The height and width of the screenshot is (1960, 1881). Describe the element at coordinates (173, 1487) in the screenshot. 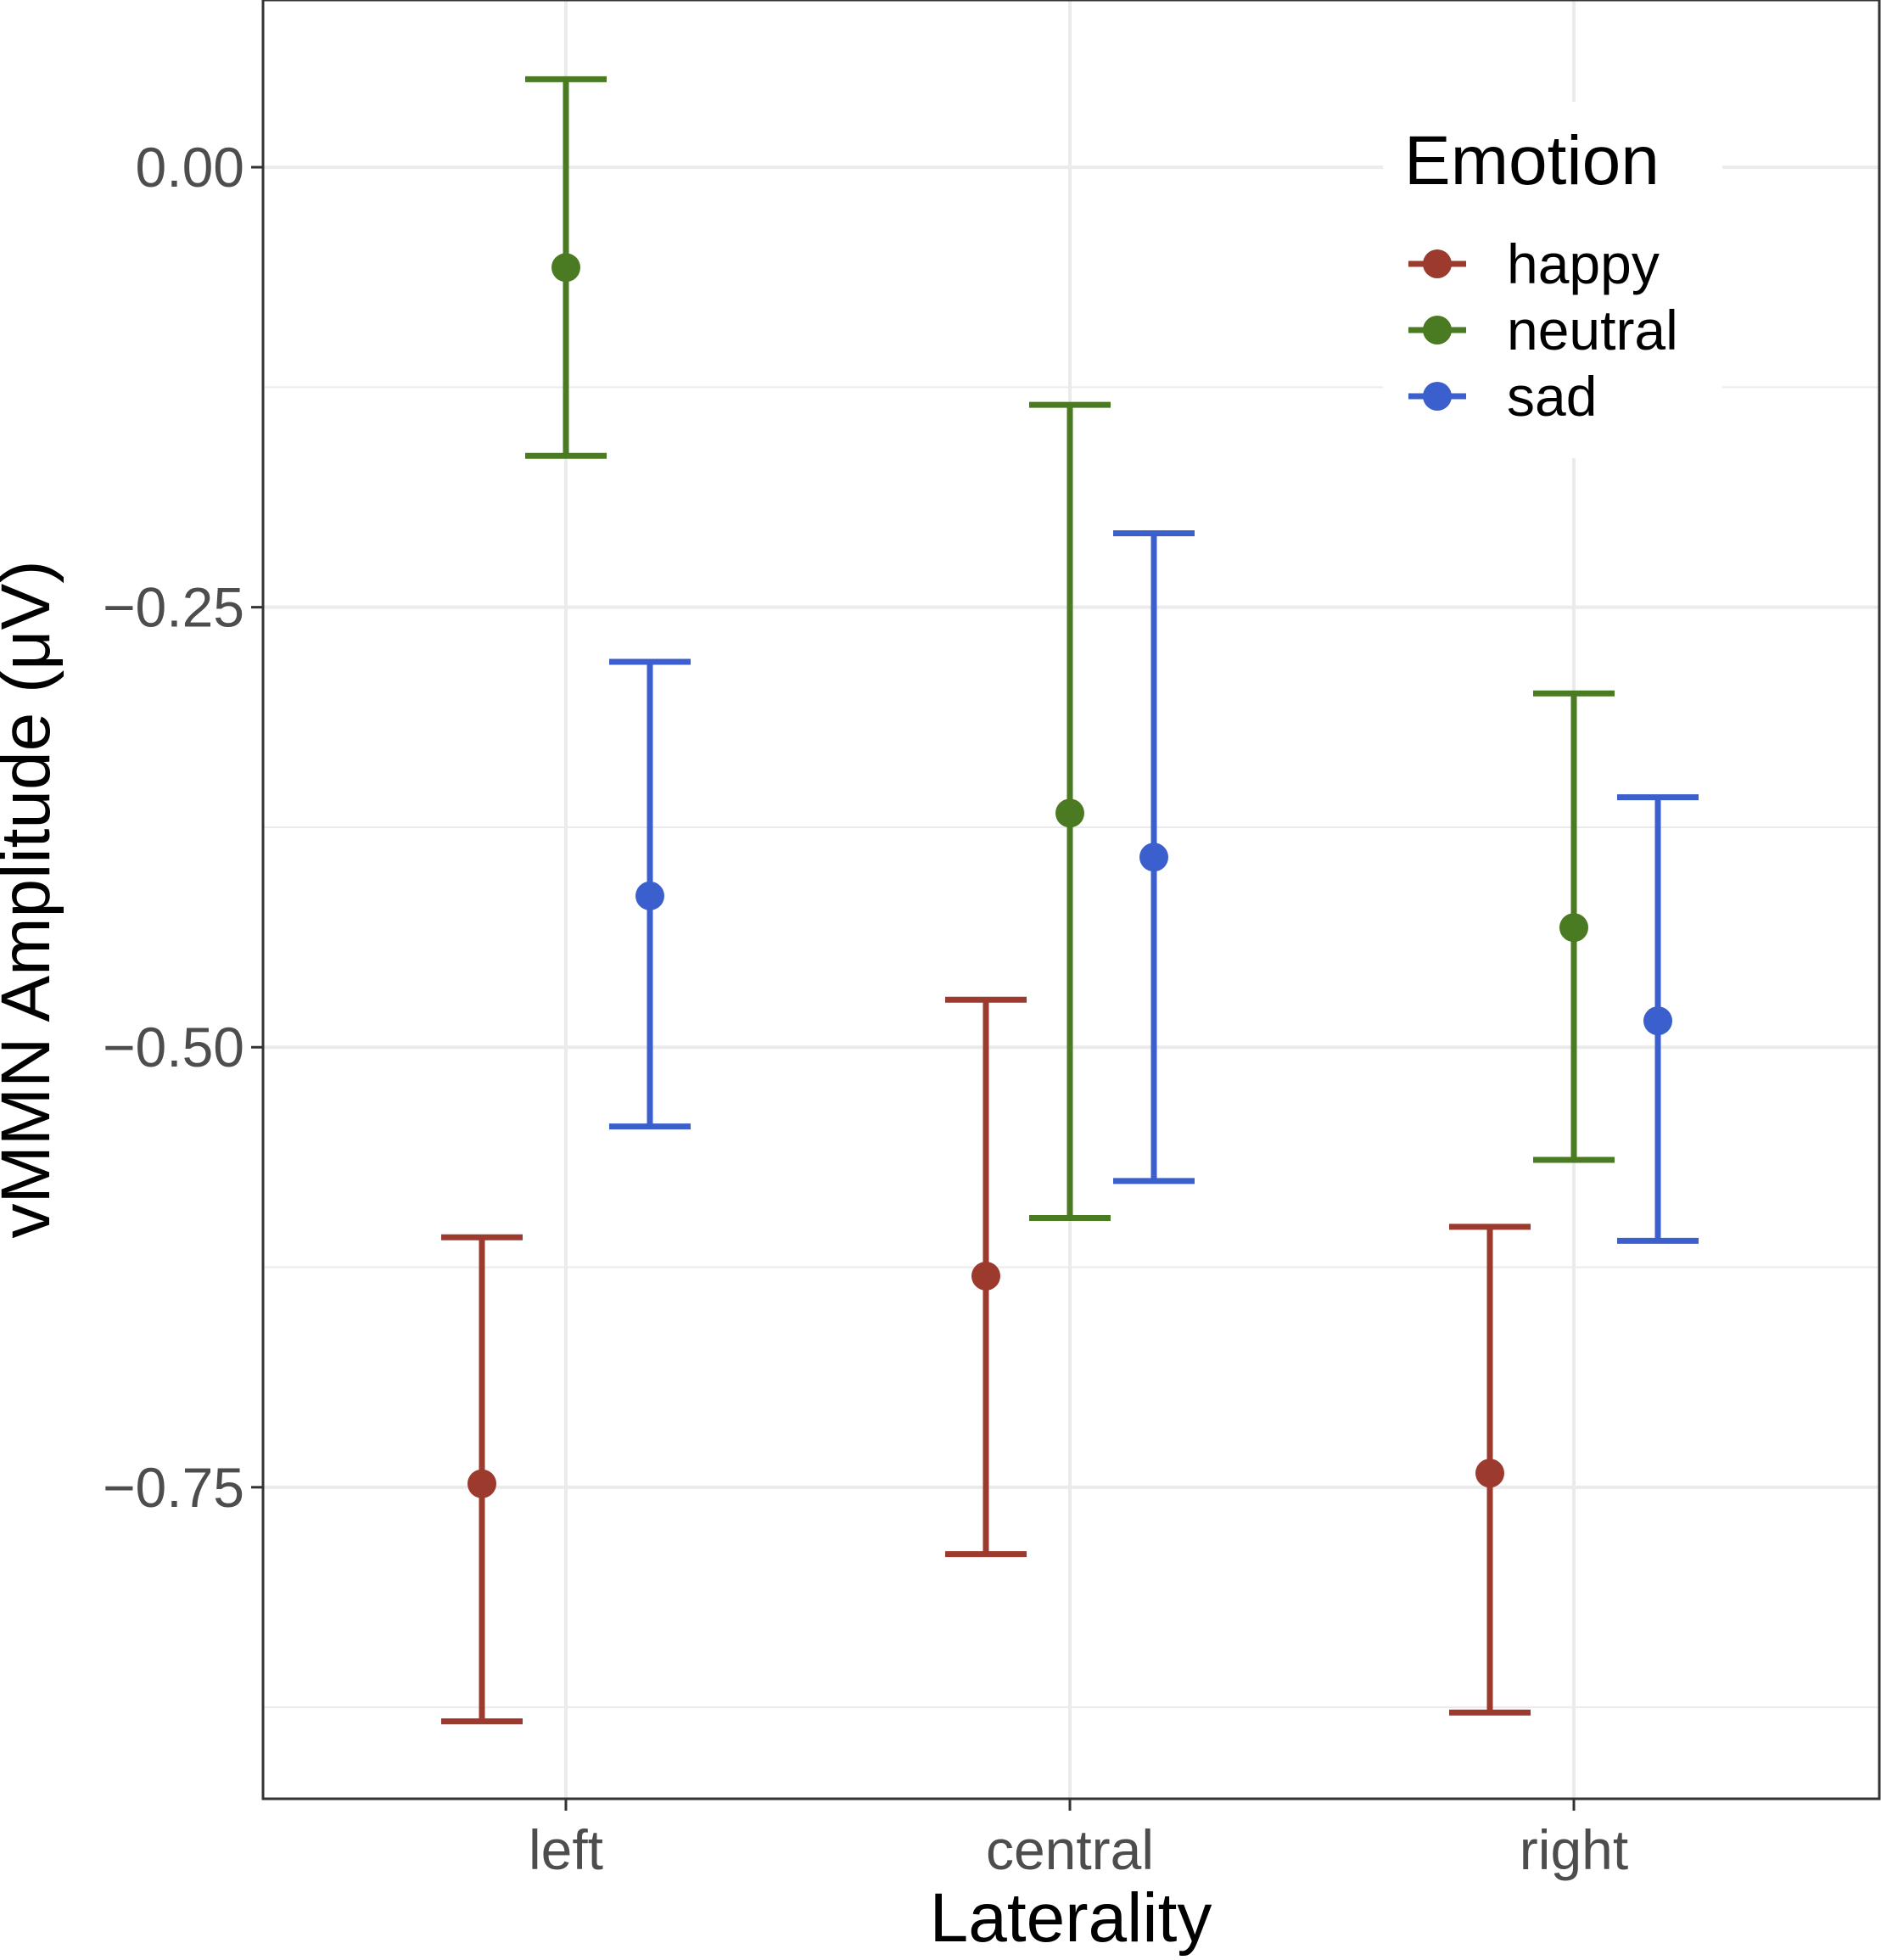

I see `y-tick-label: −0.75` at that location.